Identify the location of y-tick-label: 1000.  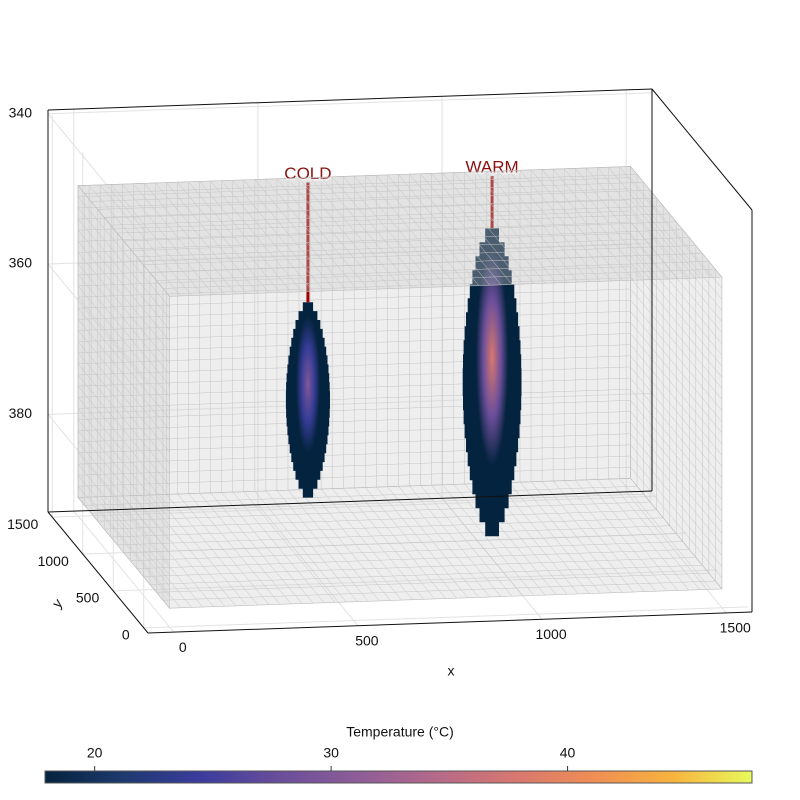
(53, 561).